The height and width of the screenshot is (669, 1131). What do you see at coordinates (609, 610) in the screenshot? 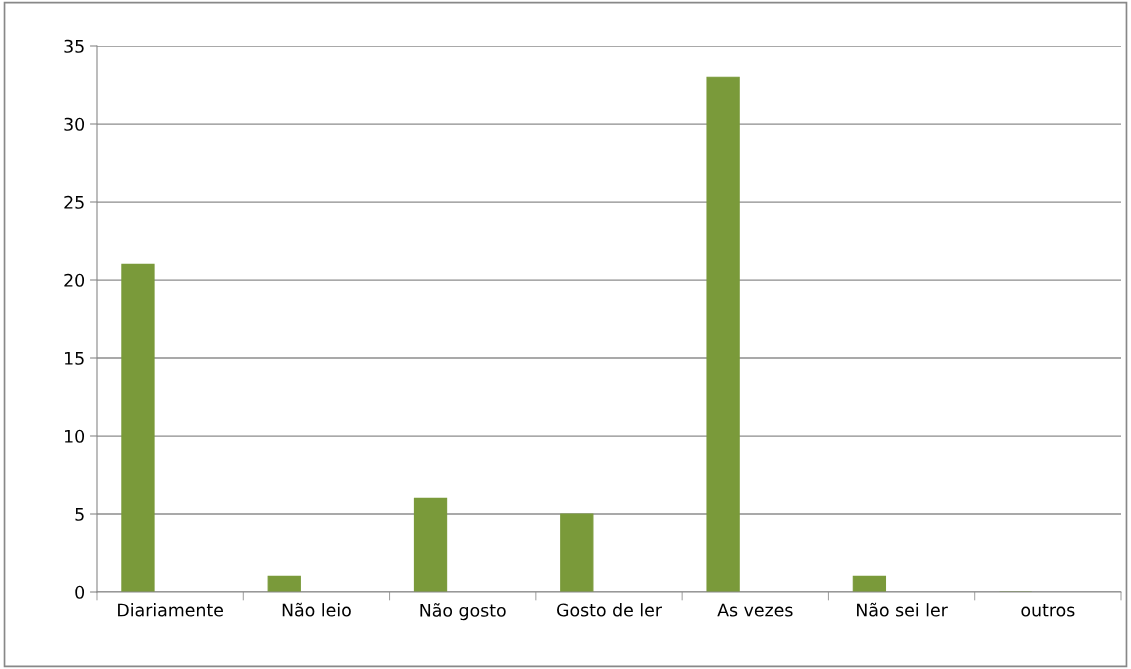
I see `x-tick-label: Gosto de ler` at bounding box center [609, 610].